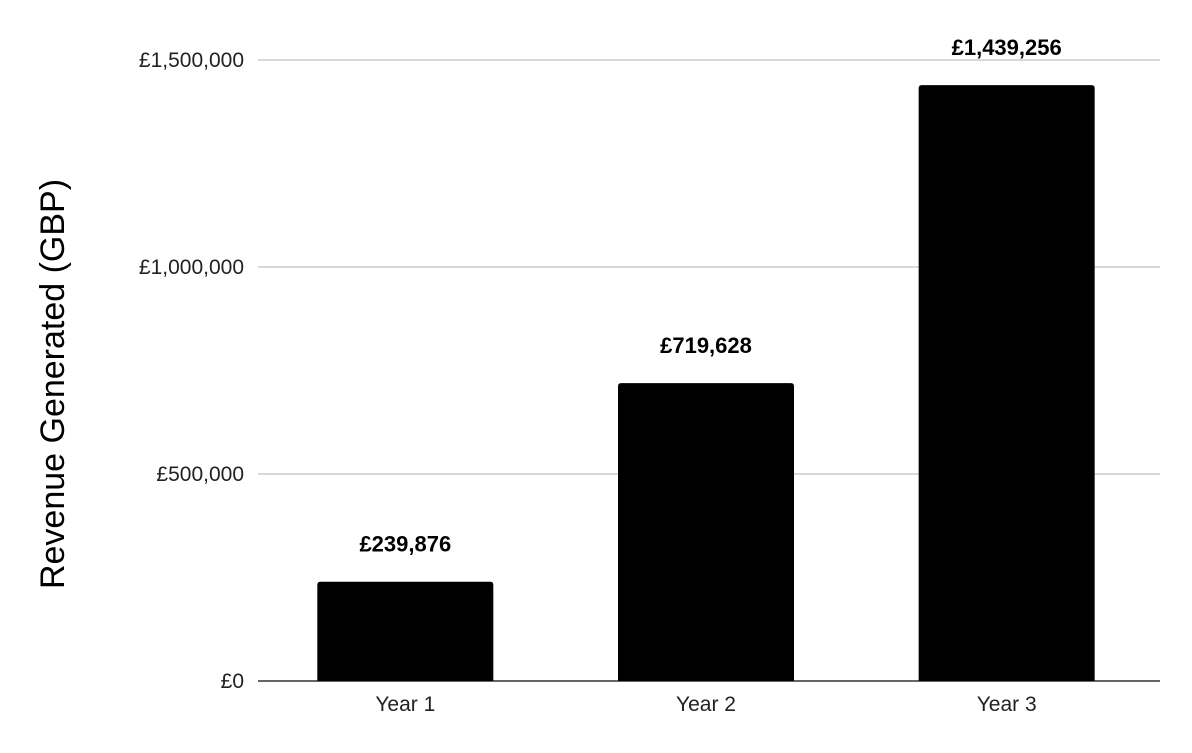  Describe the element at coordinates (191, 371) in the screenshot. I see `y-axis-ticks: £0 £500,000 £1,000,000 £1,500,000` at that location.